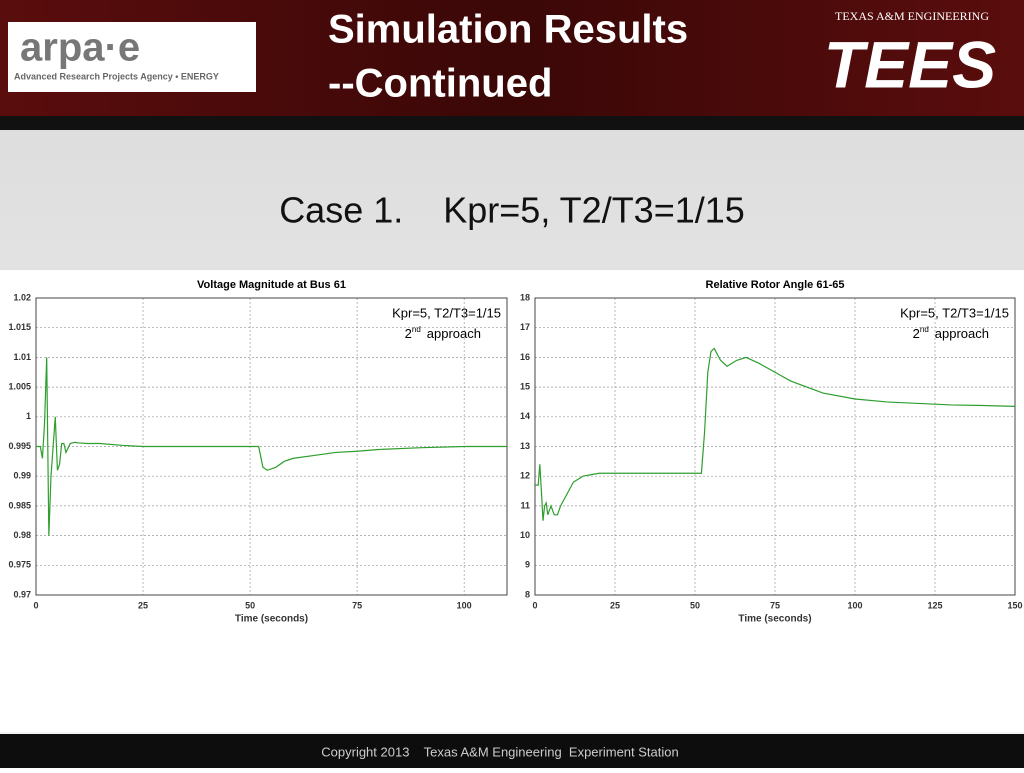  Describe the element at coordinates (28, 416) in the screenshot. I see `y-tick-label: 1` at that location.